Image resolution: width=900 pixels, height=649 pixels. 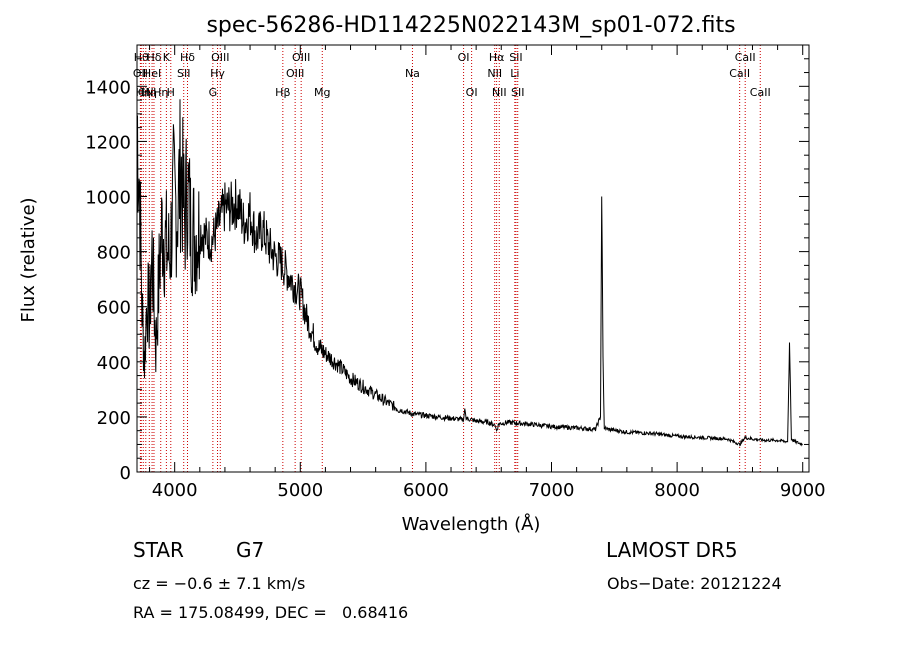 What do you see at coordinates (160, 92) in the screenshot?
I see `marker-label-7: Hη` at bounding box center [160, 92].